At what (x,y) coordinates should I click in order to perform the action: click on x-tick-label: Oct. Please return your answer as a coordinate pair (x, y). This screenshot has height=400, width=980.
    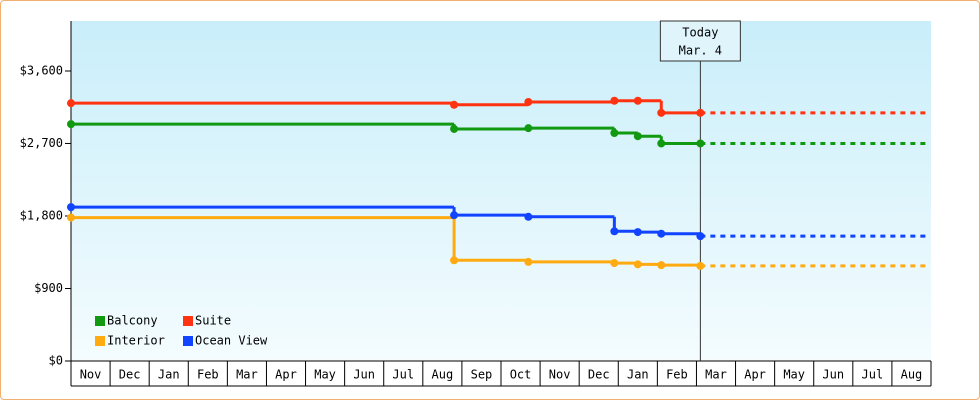
    Looking at the image, I should click on (521, 375).